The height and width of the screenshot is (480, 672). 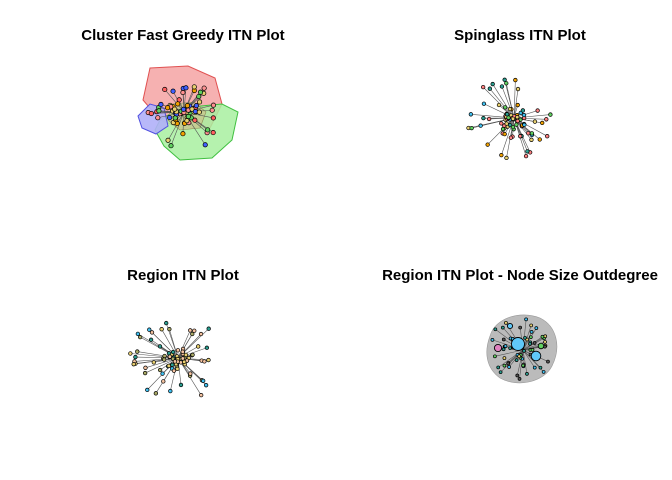 What do you see at coordinates (520, 35) in the screenshot?
I see `panel-title-spinglass: Spinglass ITN Plot` at bounding box center [520, 35].